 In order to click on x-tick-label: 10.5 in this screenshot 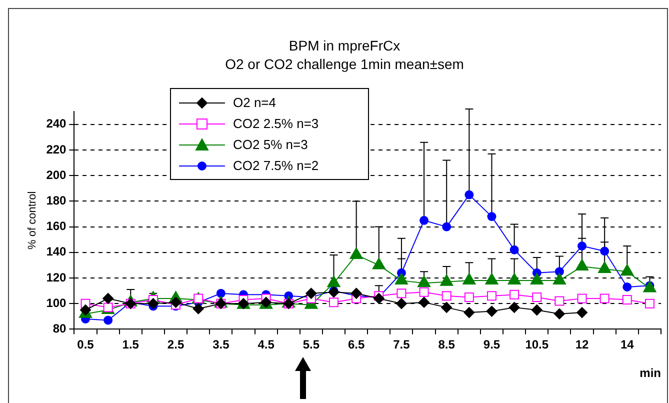, I will do `click(537, 345)`.